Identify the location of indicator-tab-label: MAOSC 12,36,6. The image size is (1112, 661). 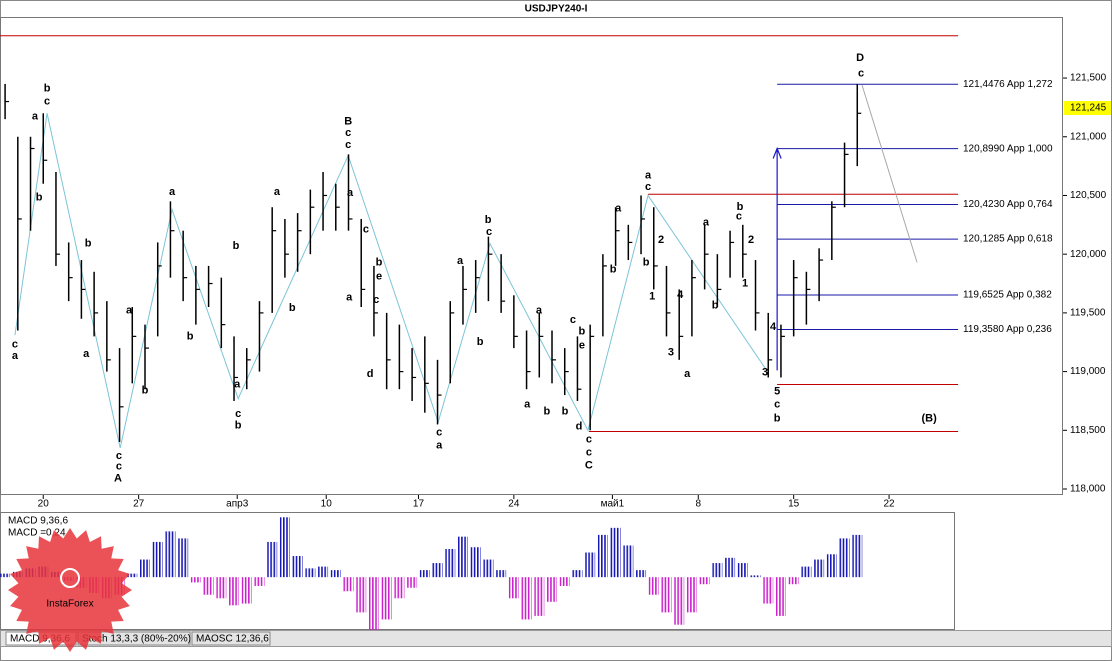
(232, 639).